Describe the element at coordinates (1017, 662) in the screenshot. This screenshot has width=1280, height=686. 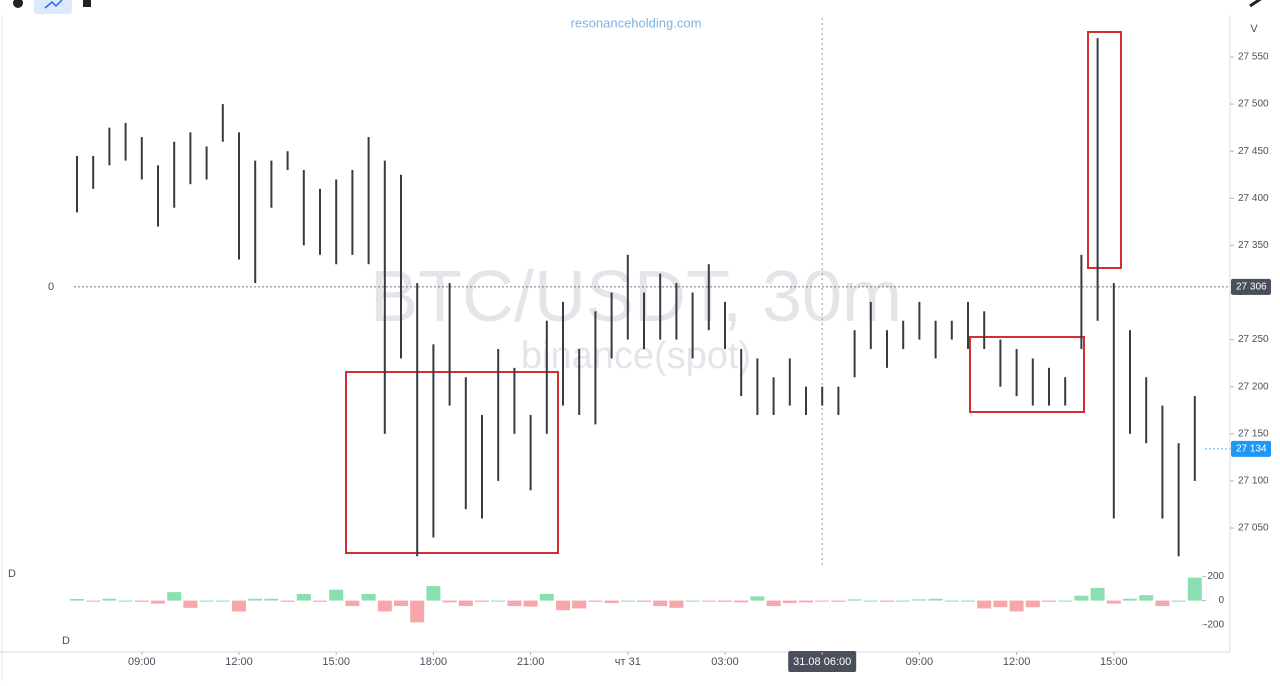
I see `x-tick-label: 12:00` at that location.